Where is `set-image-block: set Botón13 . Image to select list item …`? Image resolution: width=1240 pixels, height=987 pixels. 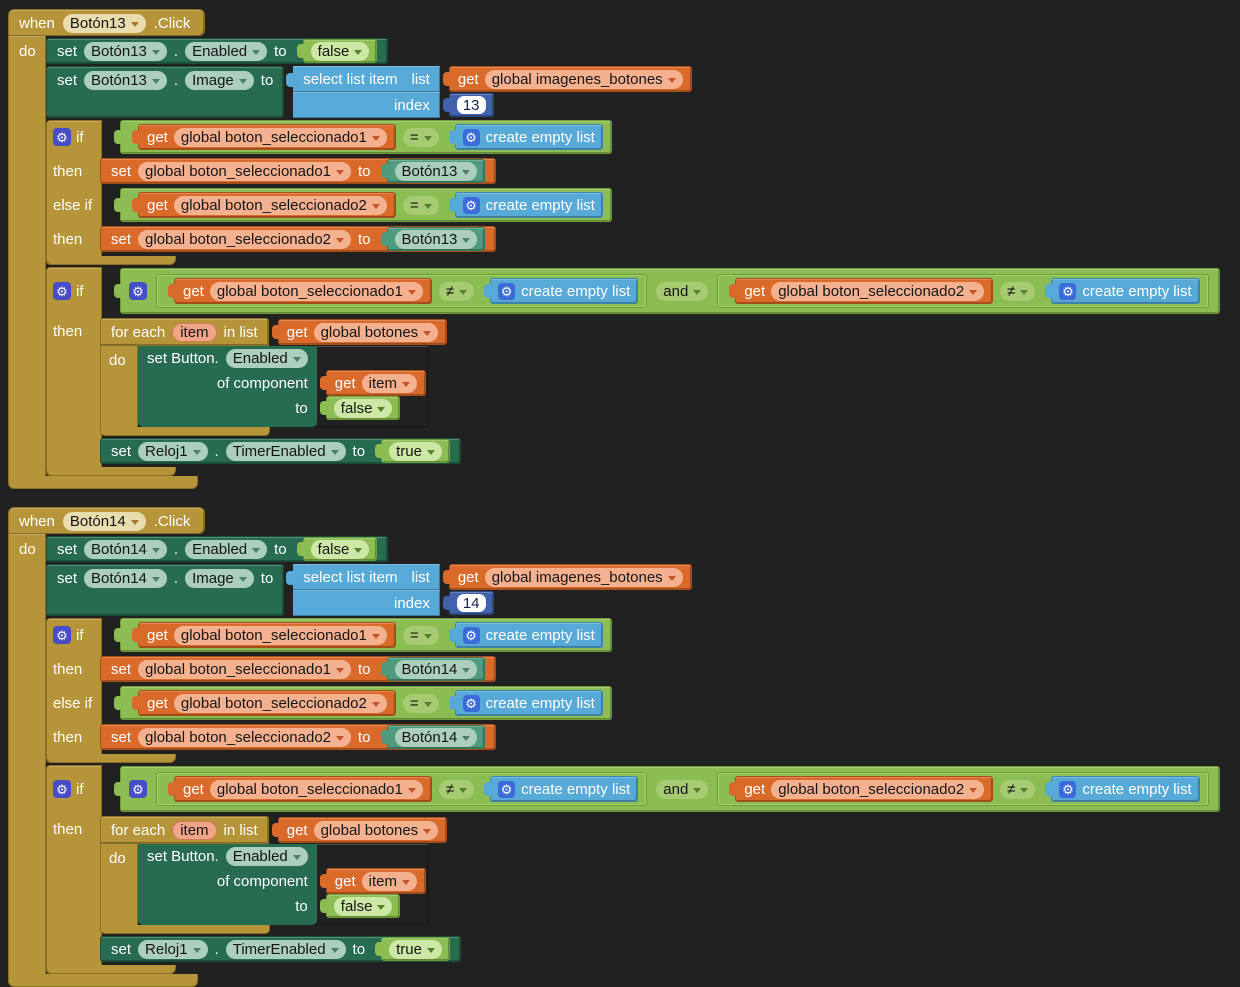 set-image-block: set Botón13 . Image to select list item … is located at coordinates (370, 92).